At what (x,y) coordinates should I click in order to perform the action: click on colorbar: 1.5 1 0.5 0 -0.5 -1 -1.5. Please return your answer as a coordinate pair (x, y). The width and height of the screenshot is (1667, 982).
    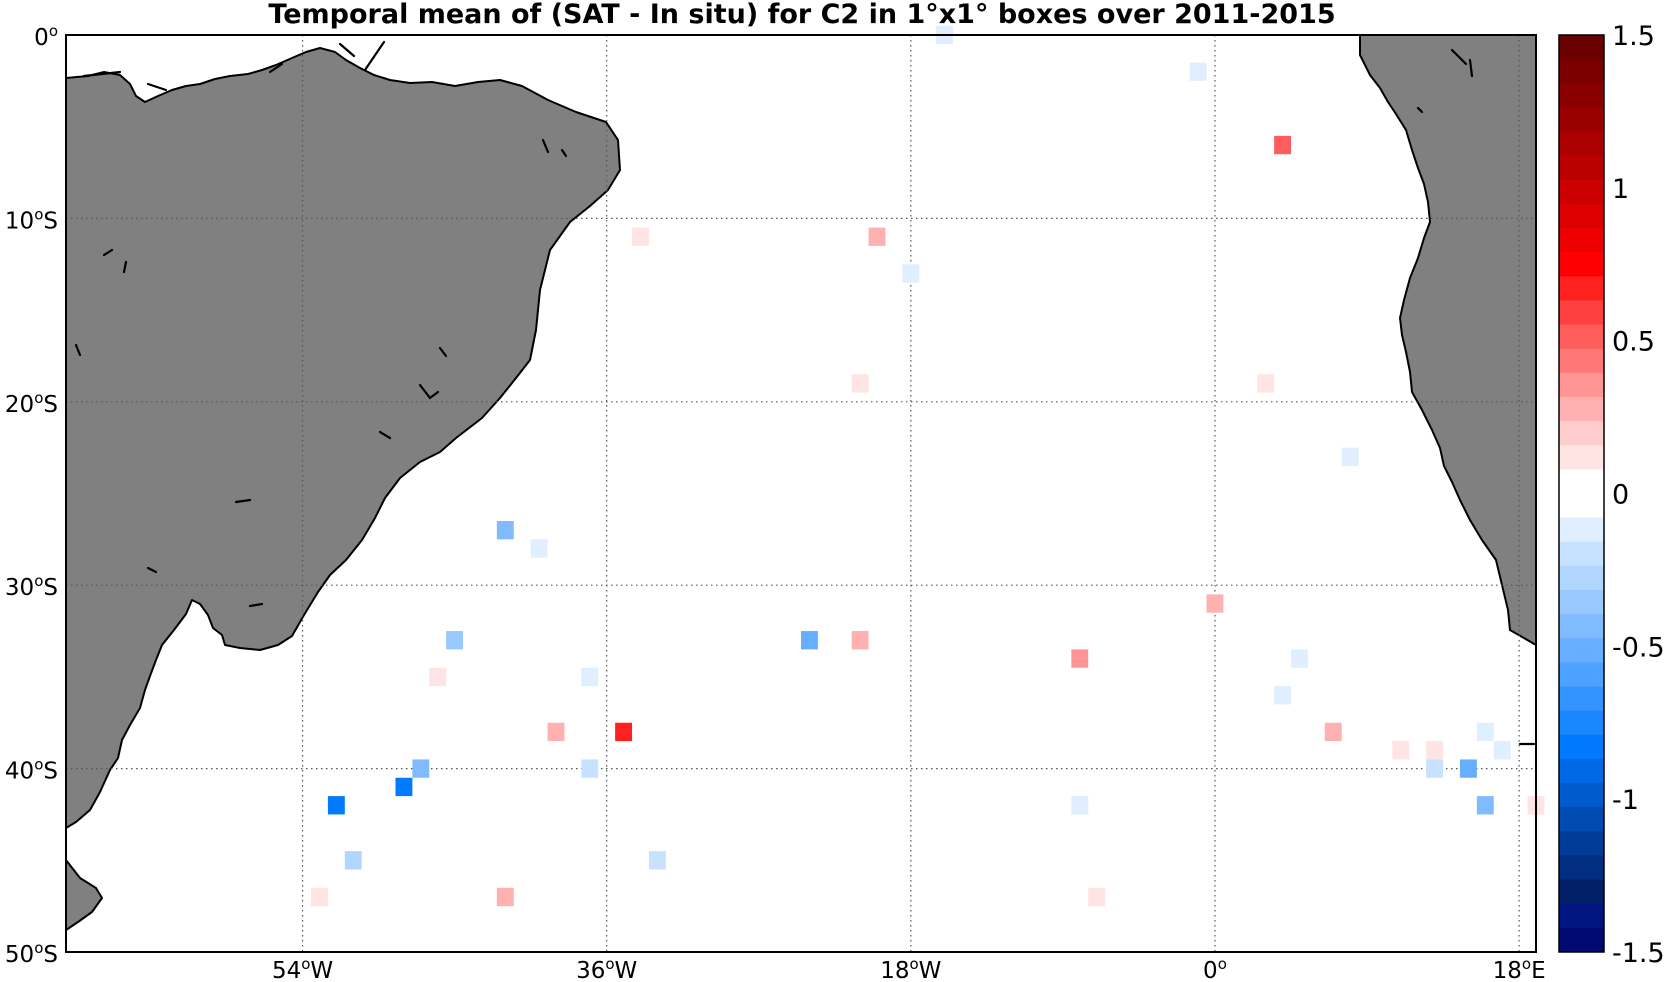
    Looking at the image, I should click on (1611, 495).